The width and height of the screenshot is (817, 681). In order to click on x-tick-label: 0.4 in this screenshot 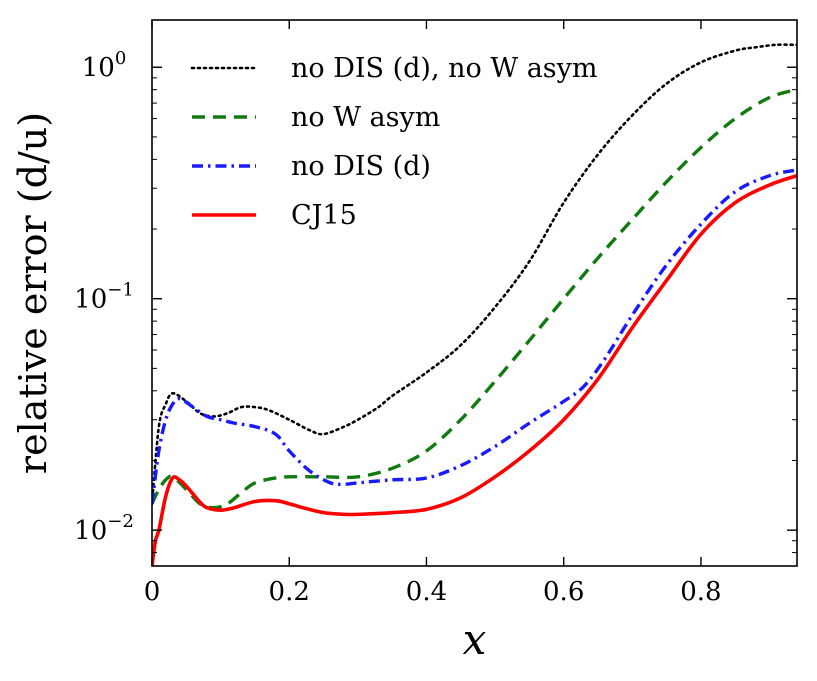, I will do `click(426, 592)`.